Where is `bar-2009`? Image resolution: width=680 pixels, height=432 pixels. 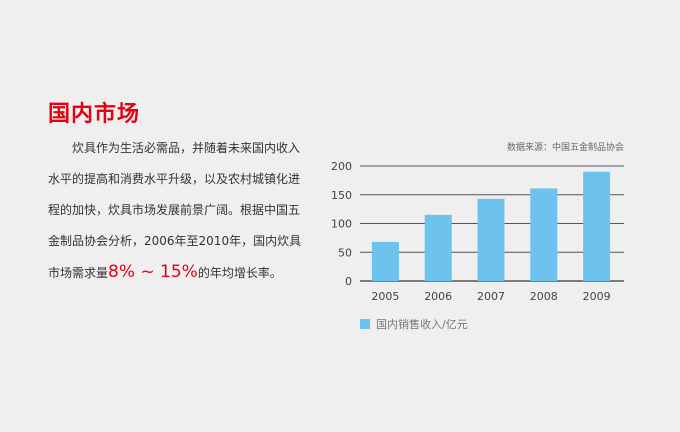 bar-2009 is located at coordinates (597, 226).